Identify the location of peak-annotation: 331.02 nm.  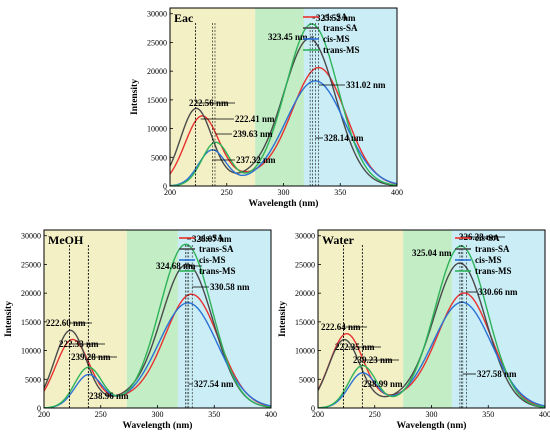
(366, 85).